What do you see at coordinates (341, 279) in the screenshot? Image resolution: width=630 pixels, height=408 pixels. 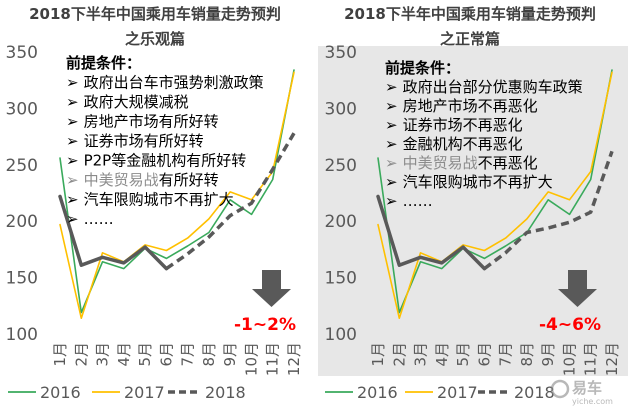 I see `y-tick-label: 150` at bounding box center [341, 279].